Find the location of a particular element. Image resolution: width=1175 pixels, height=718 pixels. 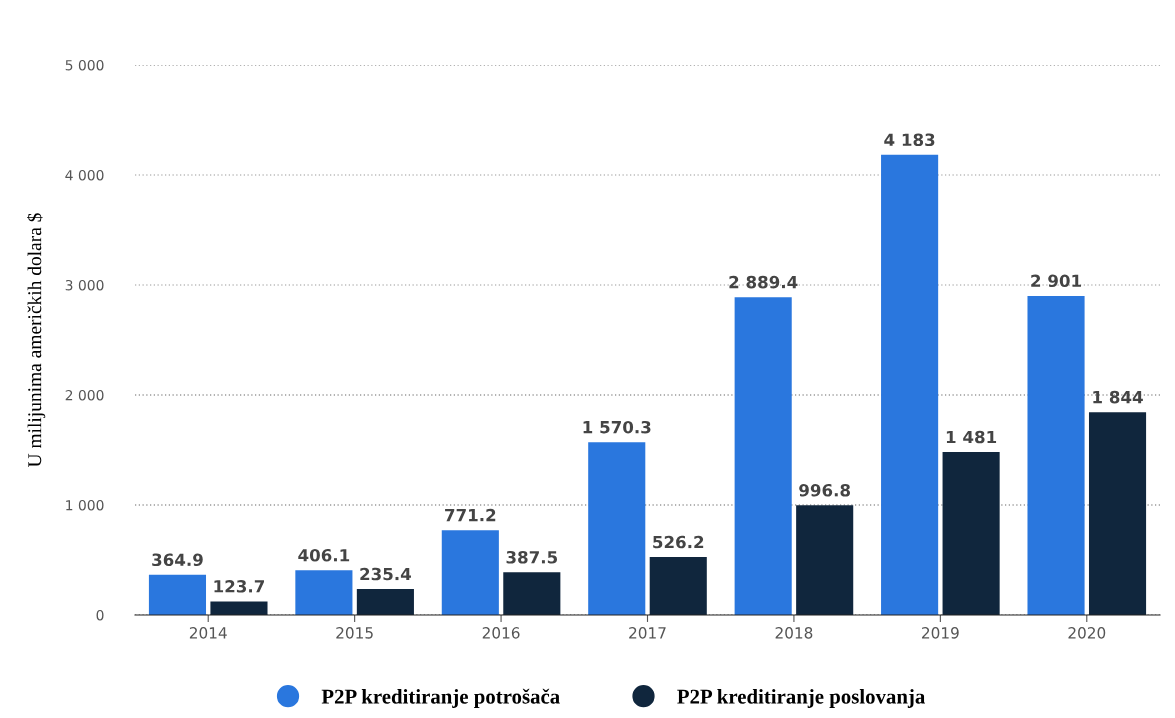

data-label: 771.2 is located at coordinates (470, 515).